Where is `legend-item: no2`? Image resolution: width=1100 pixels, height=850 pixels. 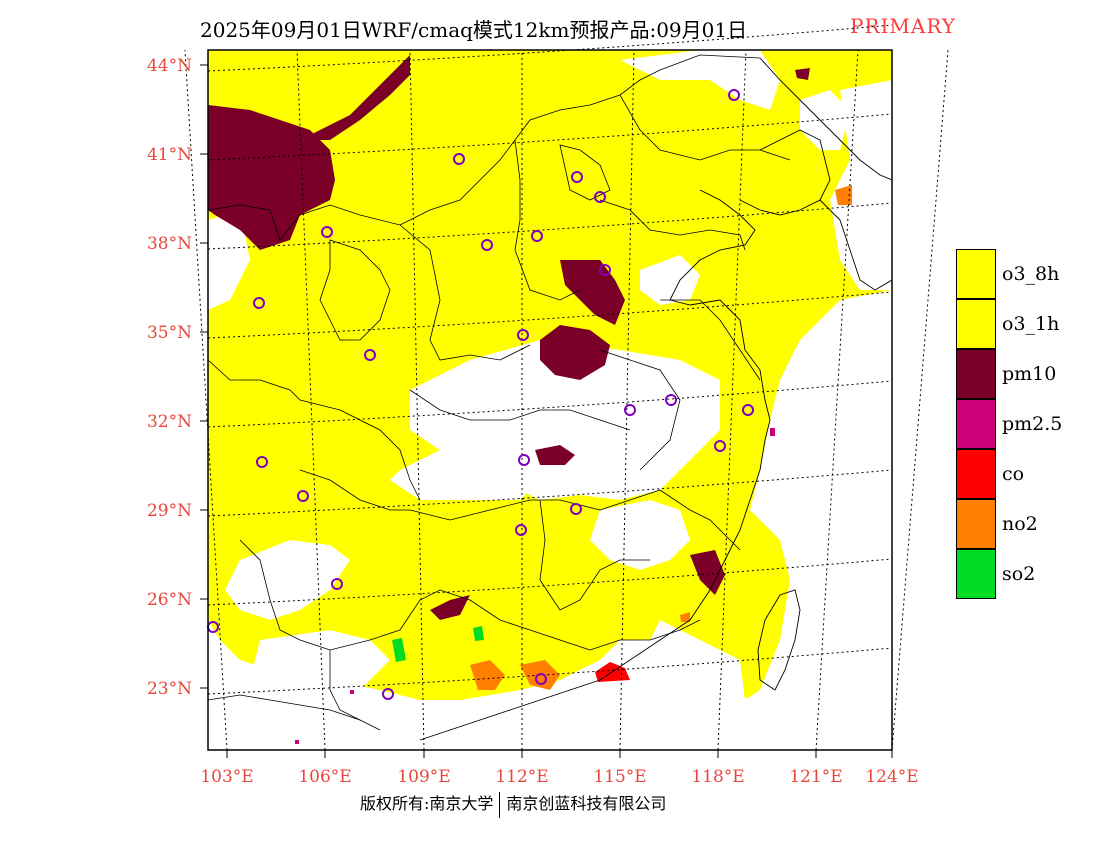
legend-item: no2 is located at coordinates (1025, 524).